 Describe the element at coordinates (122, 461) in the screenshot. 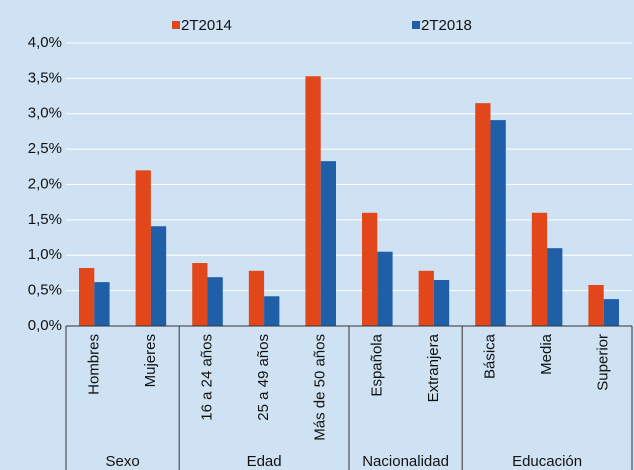

I see `group-label: Sexo` at that location.